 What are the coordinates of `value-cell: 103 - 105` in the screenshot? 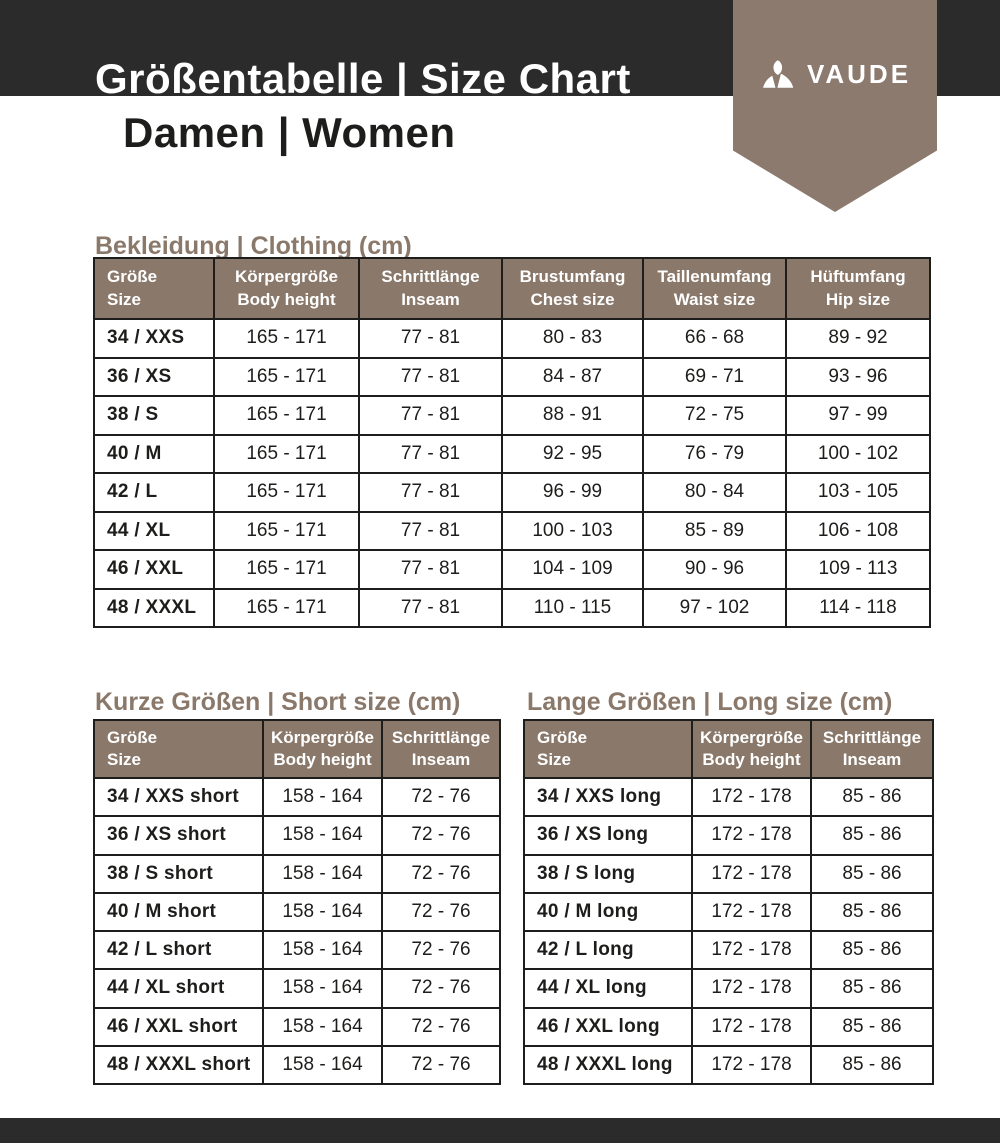 It's located at (858, 492).